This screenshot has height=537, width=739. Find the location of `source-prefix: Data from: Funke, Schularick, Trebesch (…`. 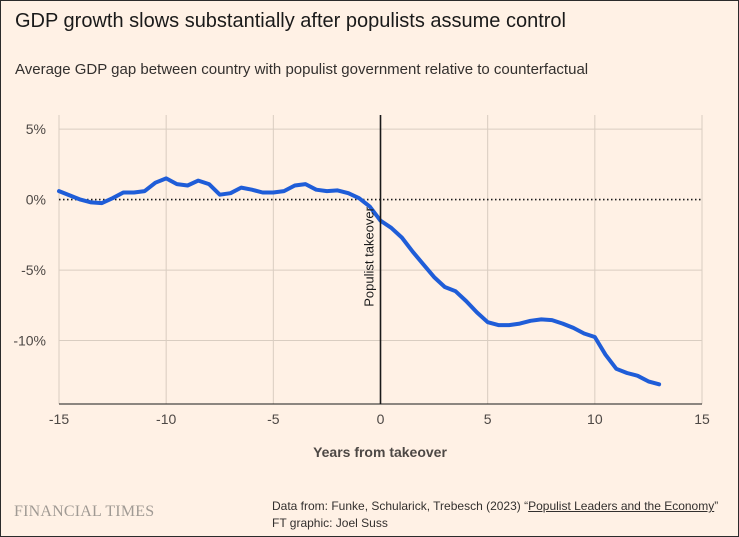

source-prefix: Data from: Funke, Schularick, Trebesch (… is located at coordinates (400, 506).